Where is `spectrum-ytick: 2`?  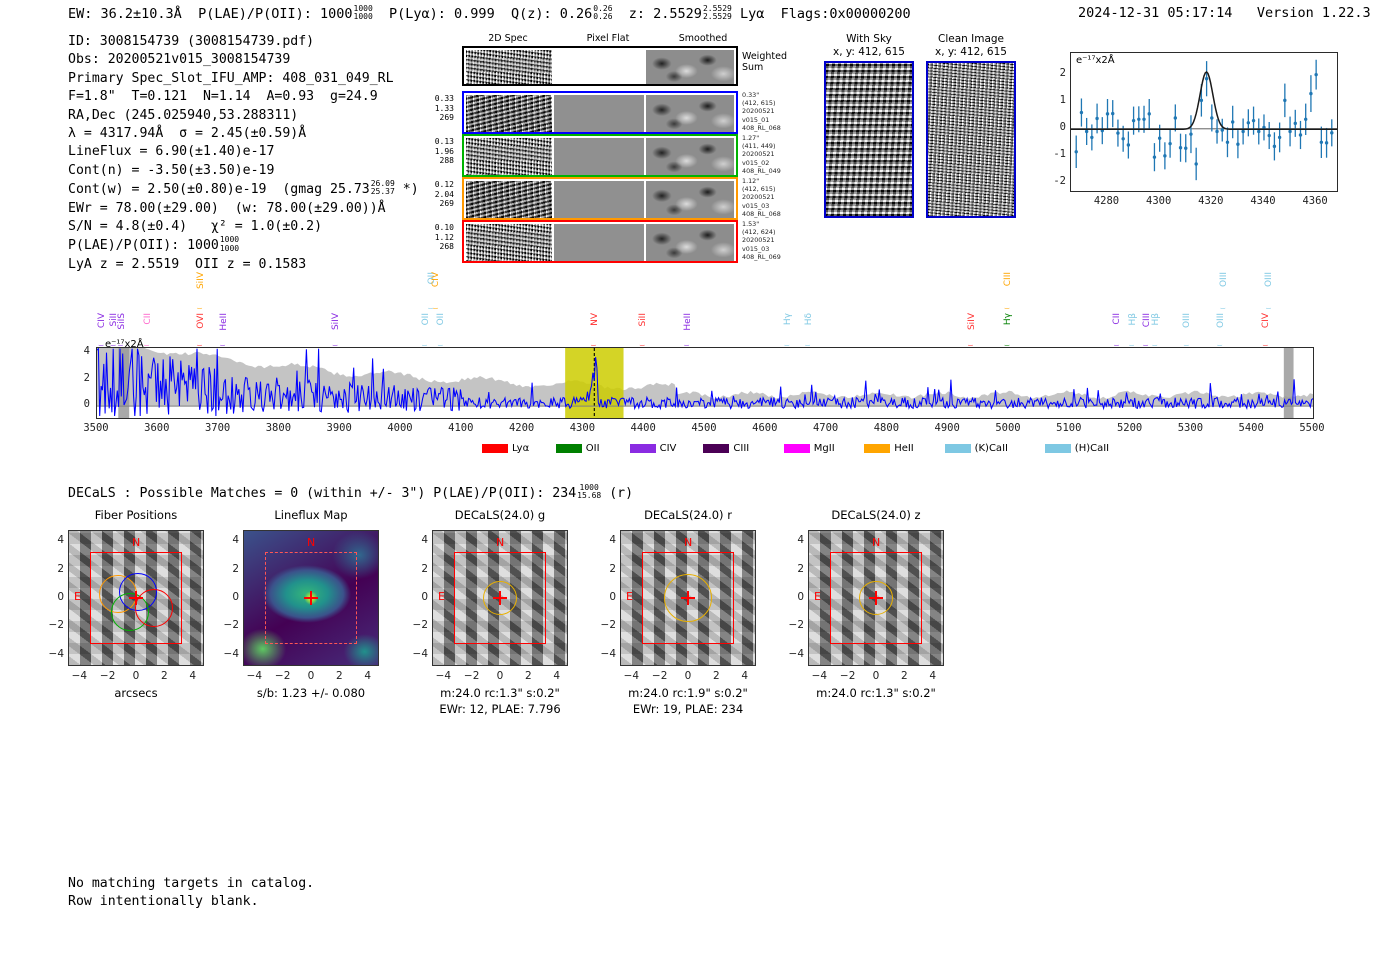
spectrum-ytick: 2 is located at coordinates (86, 377).